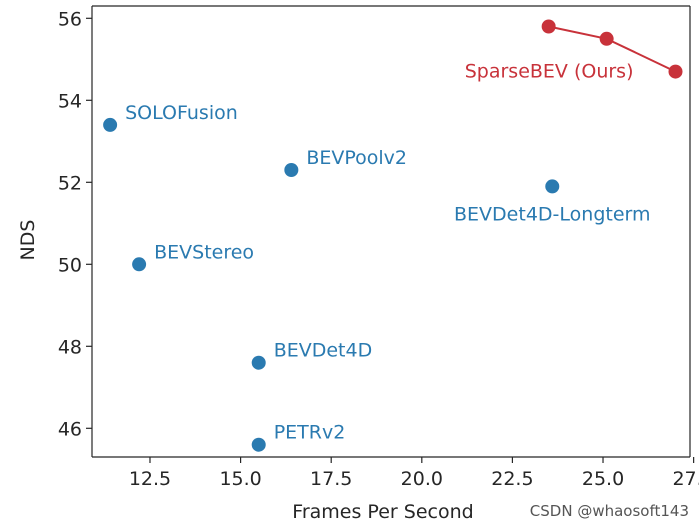 The height and width of the screenshot is (530, 699). What do you see at coordinates (356, 158) in the screenshot?
I see `point-label: BEVPoolv2` at bounding box center [356, 158].